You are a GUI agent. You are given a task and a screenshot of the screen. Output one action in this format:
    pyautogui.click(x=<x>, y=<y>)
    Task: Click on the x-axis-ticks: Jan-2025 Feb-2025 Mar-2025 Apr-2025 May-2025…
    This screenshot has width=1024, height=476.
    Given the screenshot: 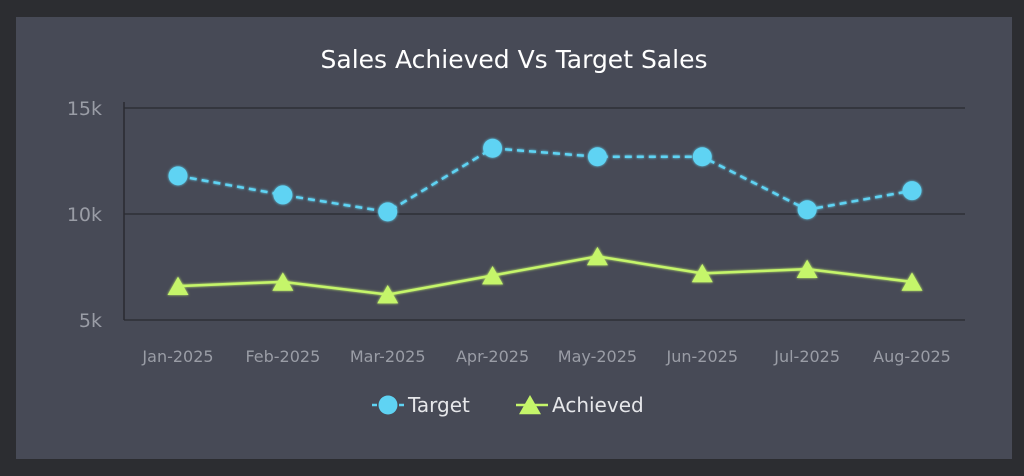 What is the action you would take?
    pyautogui.click(x=545, y=356)
    